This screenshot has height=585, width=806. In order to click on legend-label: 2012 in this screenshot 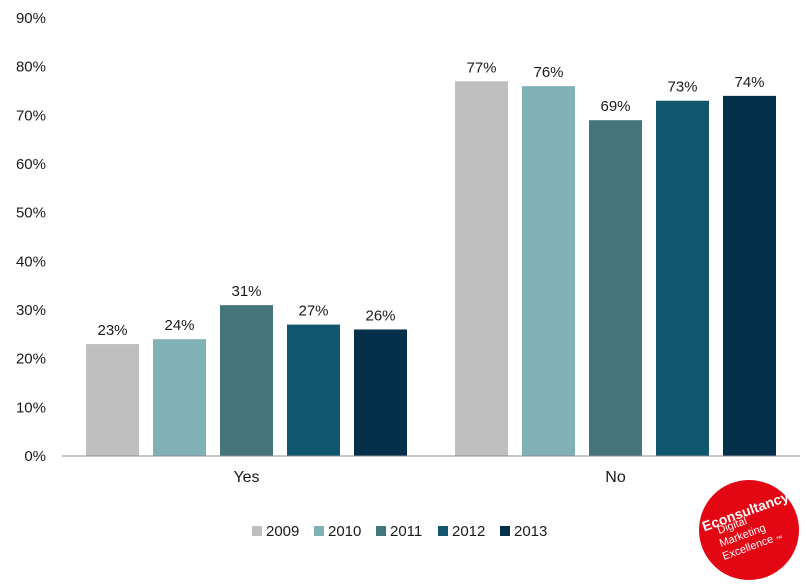, I will do `click(468, 531)`.